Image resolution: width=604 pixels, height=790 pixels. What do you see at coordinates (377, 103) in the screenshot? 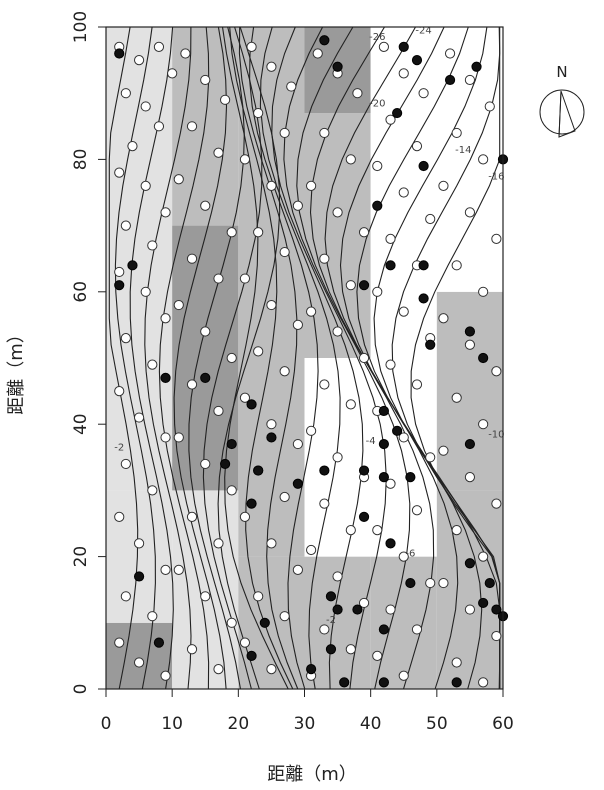
I see `contour-label-2: -20` at bounding box center [377, 103].